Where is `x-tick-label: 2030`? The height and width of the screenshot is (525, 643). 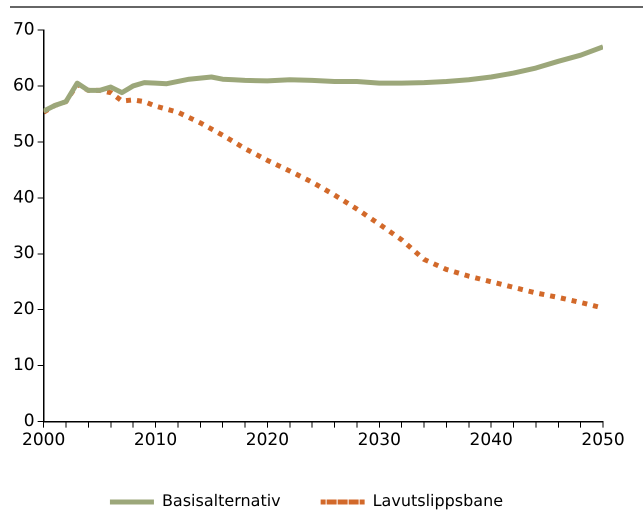 x-tick-label: 2030 is located at coordinates (379, 440).